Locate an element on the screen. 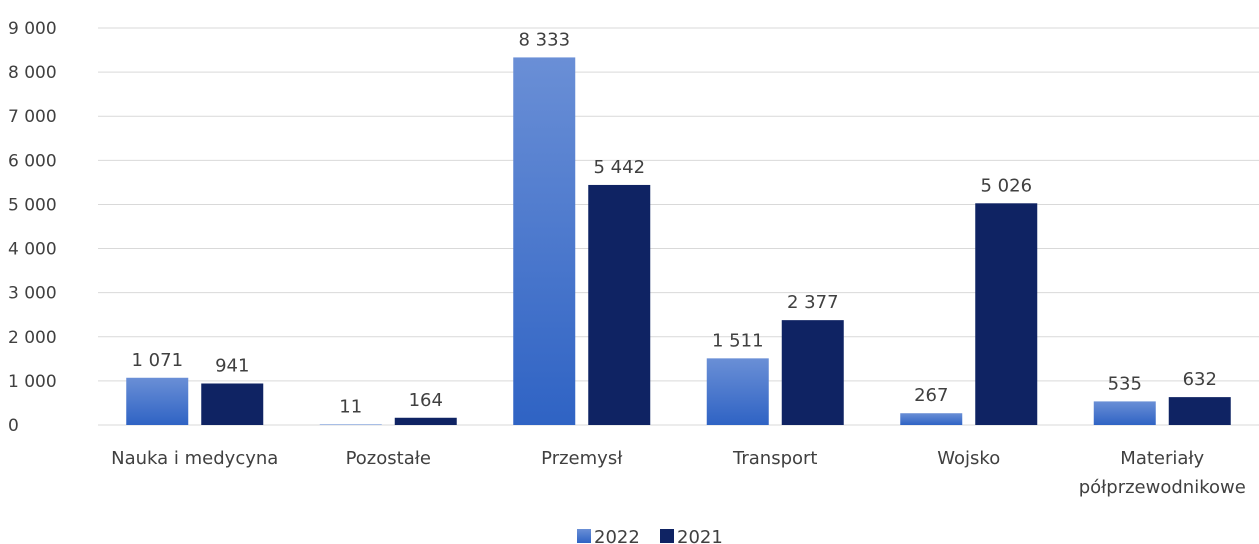 The width and height of the screenshot is (1259, 544). legend-swatch-2022 is located at coordinates (584, 536).